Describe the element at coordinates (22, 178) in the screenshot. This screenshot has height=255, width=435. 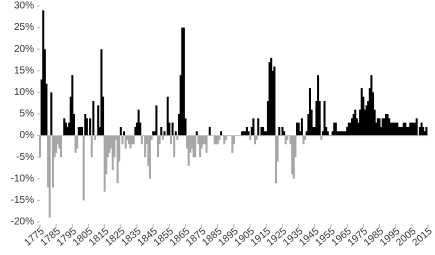
I see `y-tick-label: -10%` at that location.